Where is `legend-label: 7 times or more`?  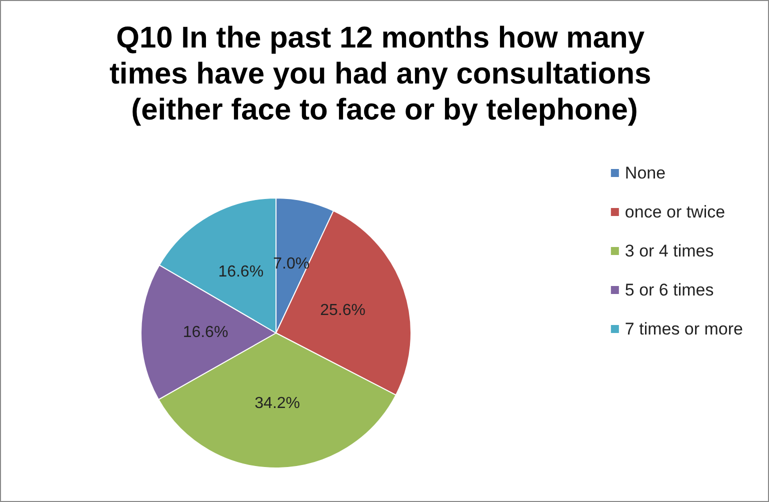
legend-label: 7 times or more is located at coordinates (684, 329).